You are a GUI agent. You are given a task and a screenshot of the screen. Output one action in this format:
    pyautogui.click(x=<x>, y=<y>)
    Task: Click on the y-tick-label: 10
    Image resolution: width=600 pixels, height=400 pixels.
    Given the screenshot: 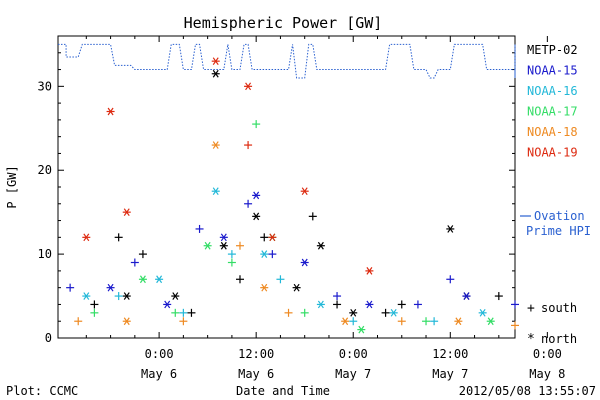 What is the action you would take?
    pyautogui.click(x=45, y=254)
    